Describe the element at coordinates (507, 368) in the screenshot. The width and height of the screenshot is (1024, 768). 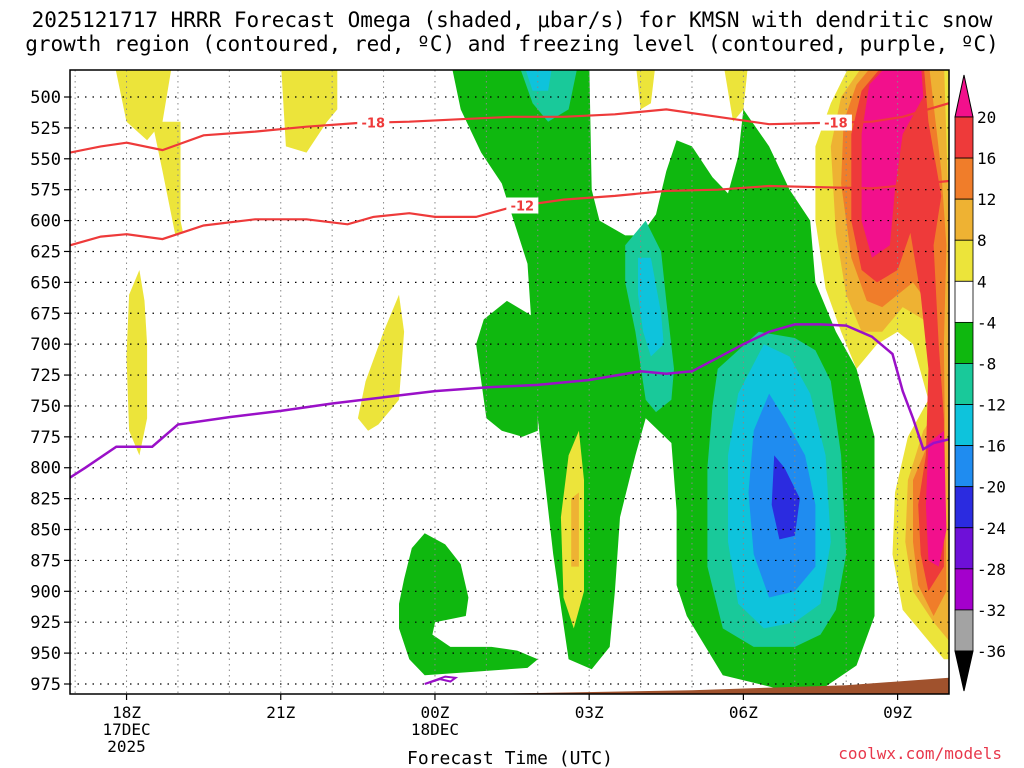
I see `omega-region-mid-green-blob` at that location.